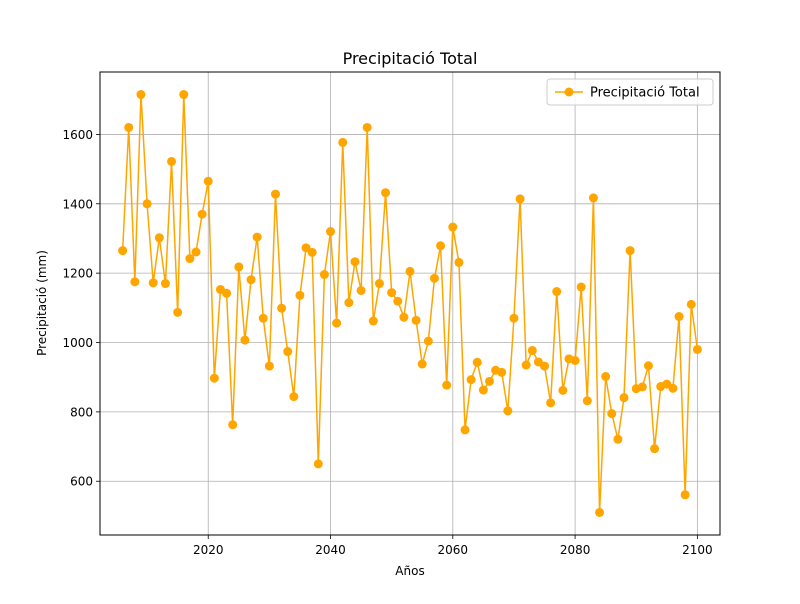  Describe the element at coordinates (330, 550) in the screenshot. I see `x-tick-label: 2040` at that location.